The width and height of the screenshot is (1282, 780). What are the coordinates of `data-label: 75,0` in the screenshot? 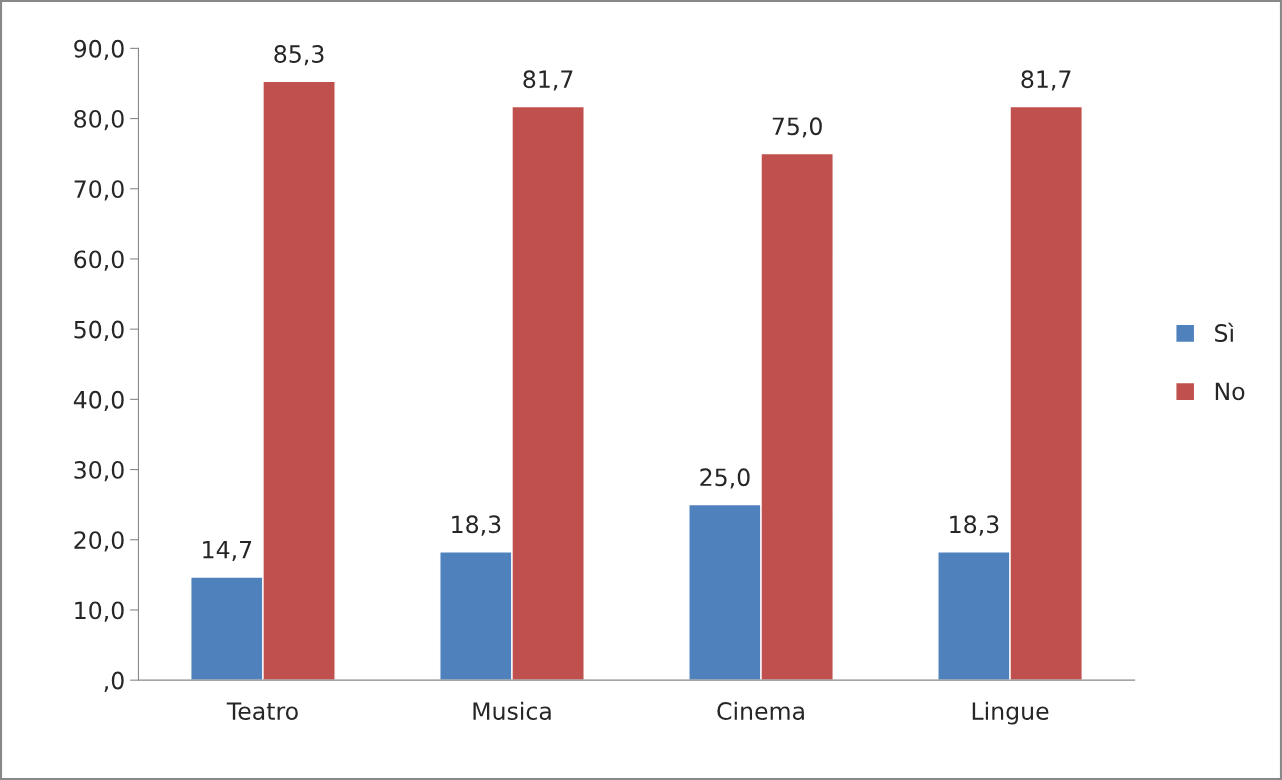 It's located at (797, 127).